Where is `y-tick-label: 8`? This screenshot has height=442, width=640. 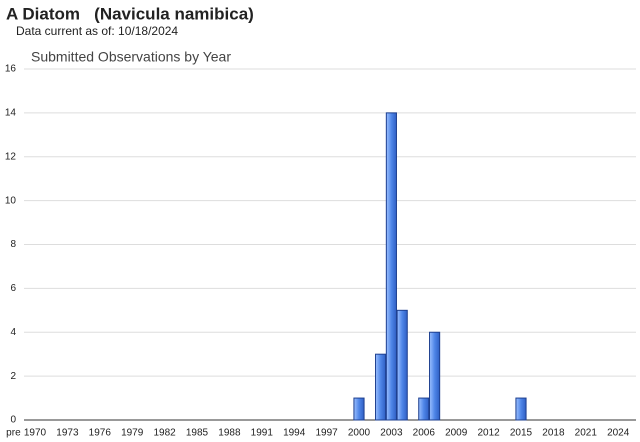
y-tick-label: 8 is located at coordinates (13, 244).